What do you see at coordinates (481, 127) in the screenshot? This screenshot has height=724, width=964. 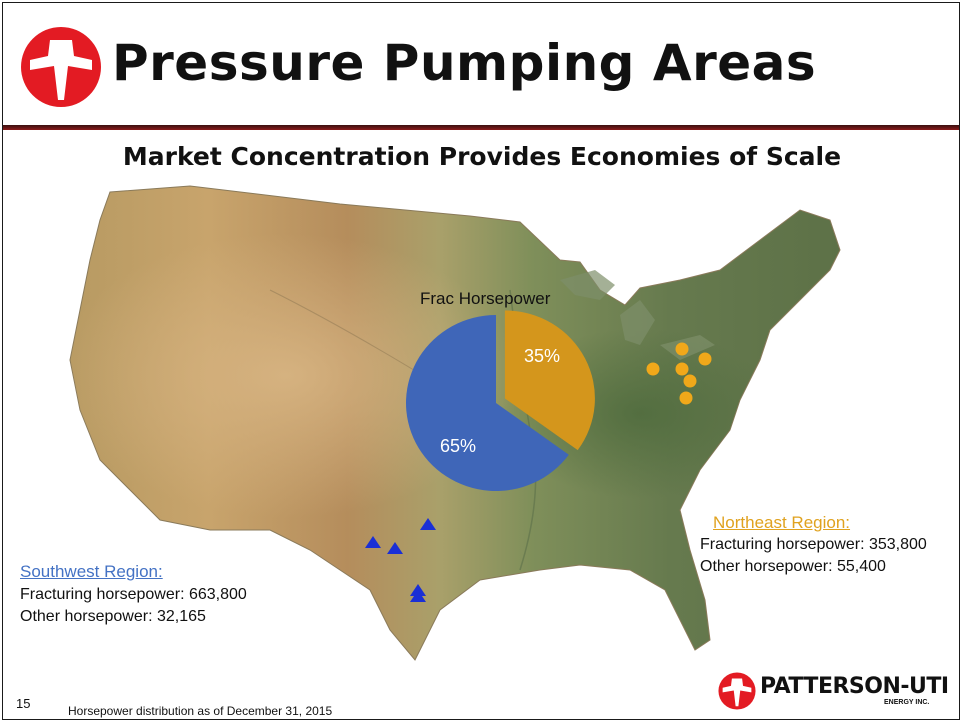 I see `title-divider` at bounding box center [481, 127].